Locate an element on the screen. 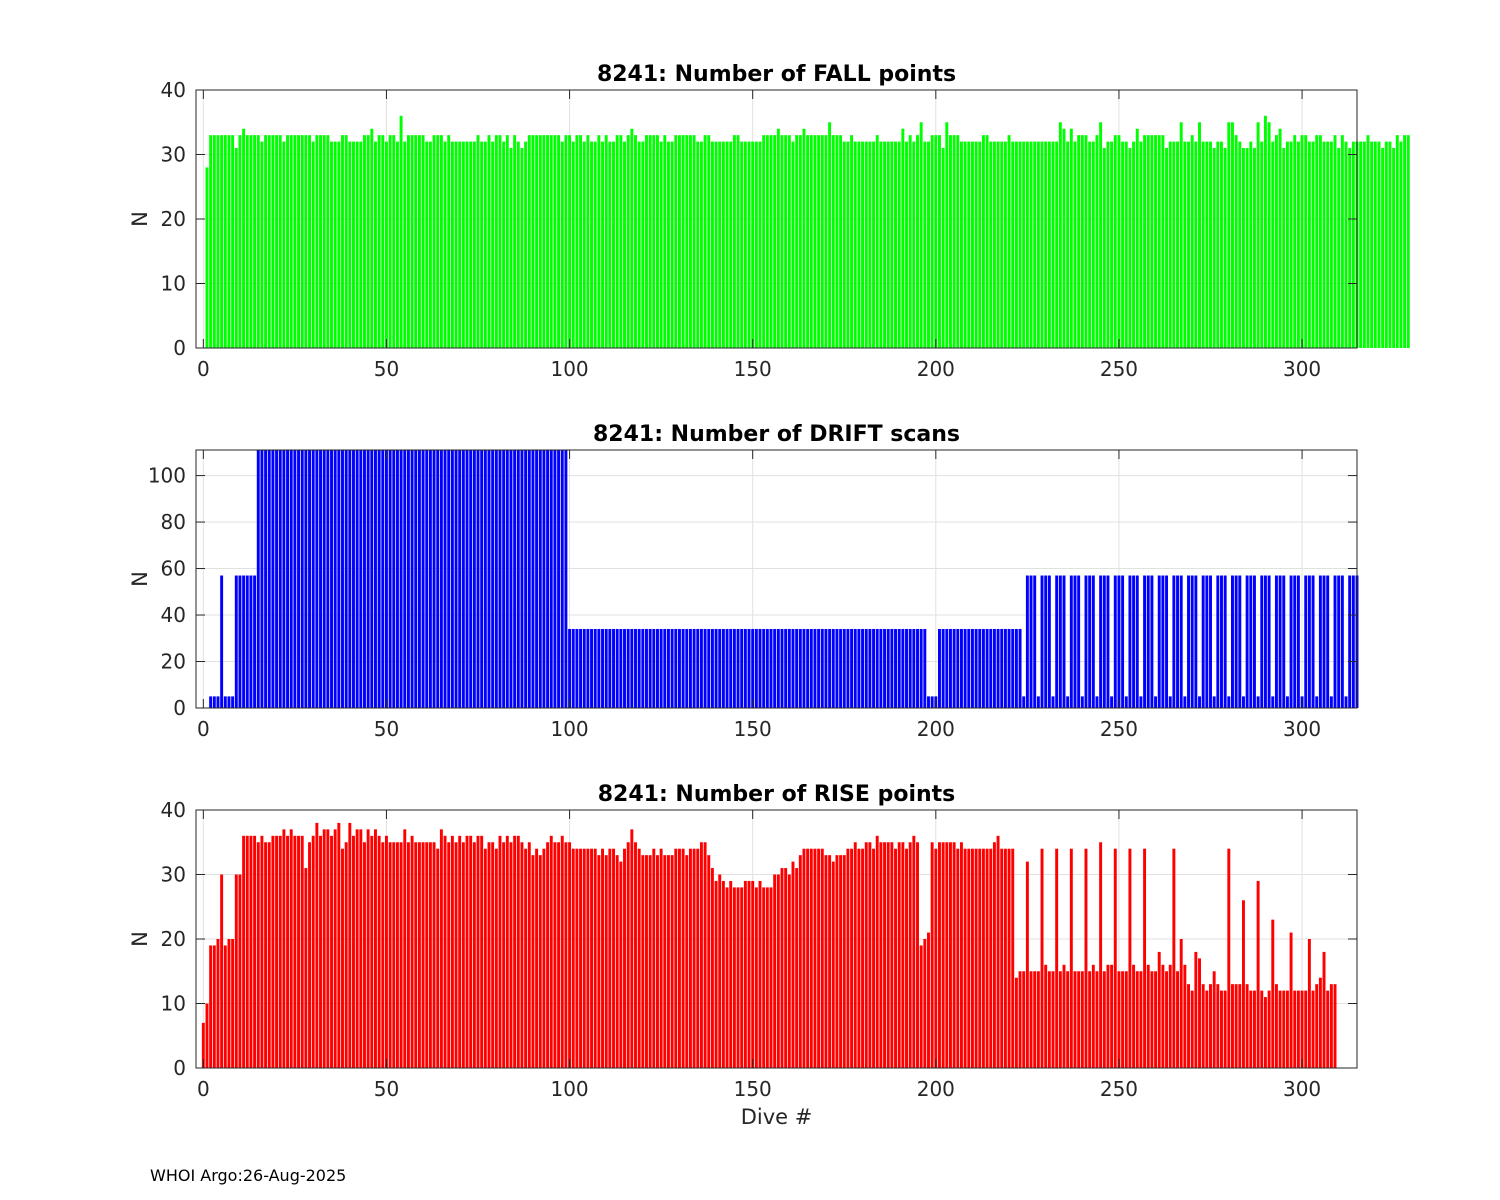 The image size is (1500, 1200). drift-y-tick-label: 100 is located at coordinates (167, 476).